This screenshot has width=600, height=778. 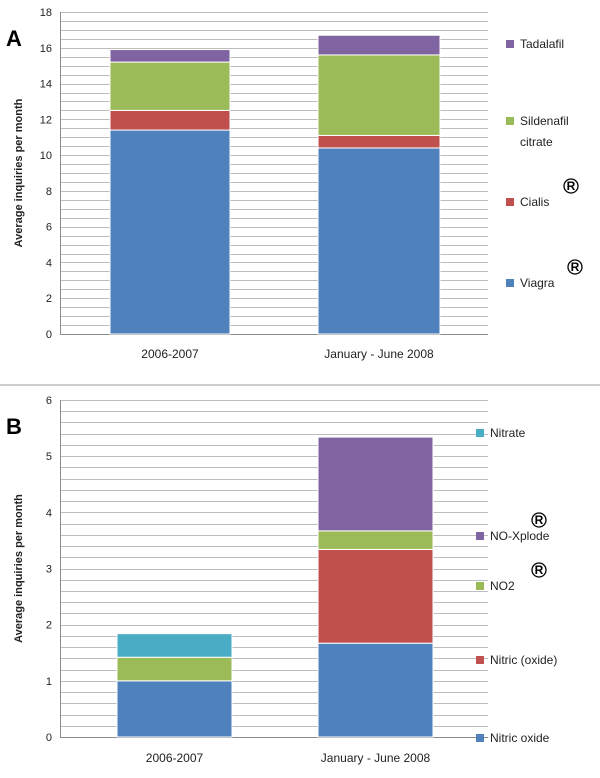 What do you see at coordinates (542, 44) in the screenshot?
I see `panel-a-legend-label: Tadalafil` at bounding box center [542, 44].